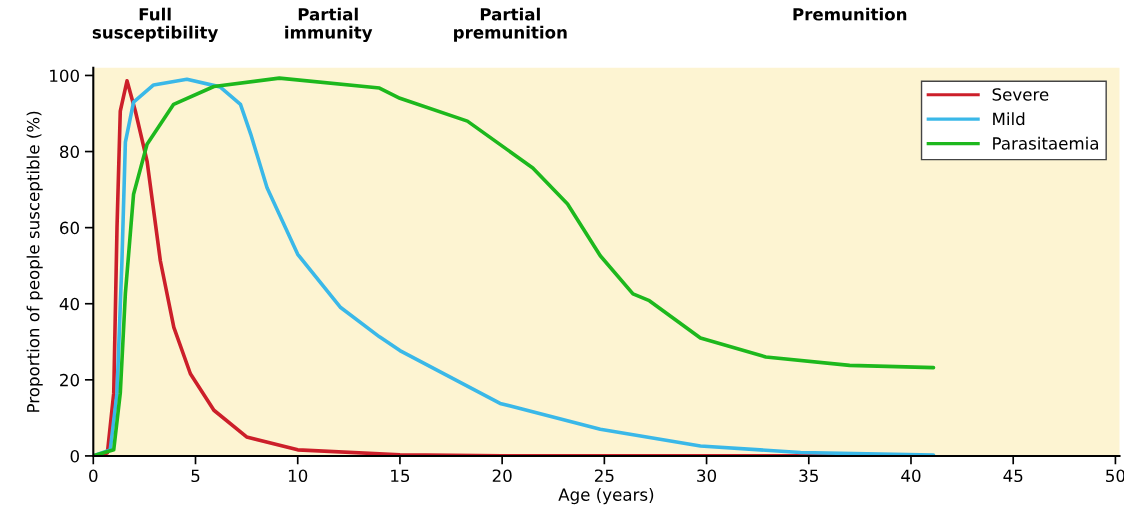 This screenshot has height=514, width=1124. What do you see at coordinates (93, 476) in the screenshot?
I see `x-tick-label: 0` at bounding box center [93, 476].